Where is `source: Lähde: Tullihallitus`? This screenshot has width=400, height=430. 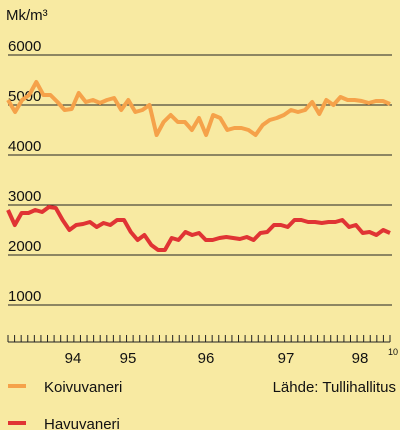
source: Lähde: Tullihallitus is located at coordinates (334, 387).